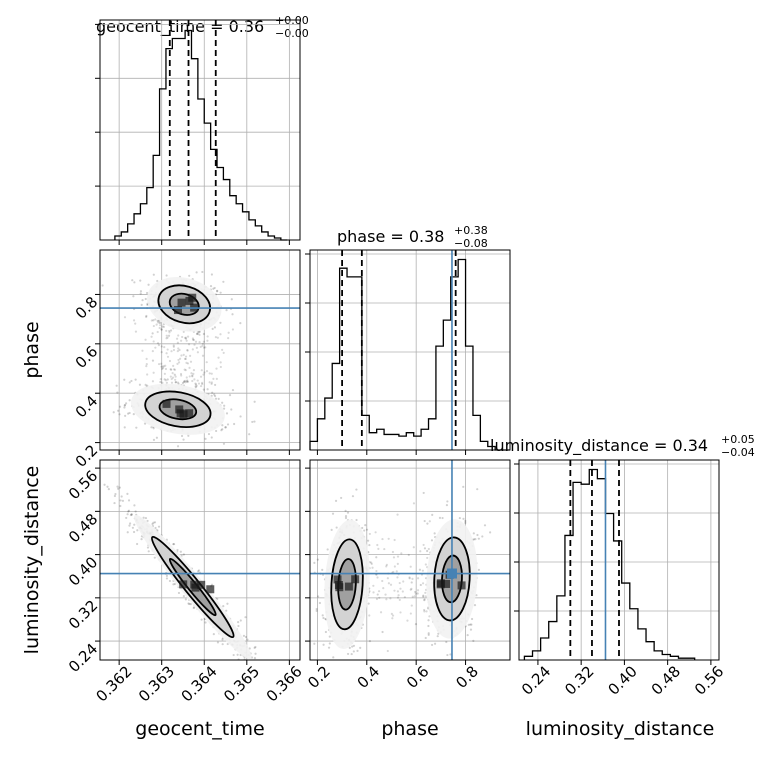  What do you see at coordinates (185, 577) in the screenshot?
I see `density-layer` at bounding box center [185, 577].